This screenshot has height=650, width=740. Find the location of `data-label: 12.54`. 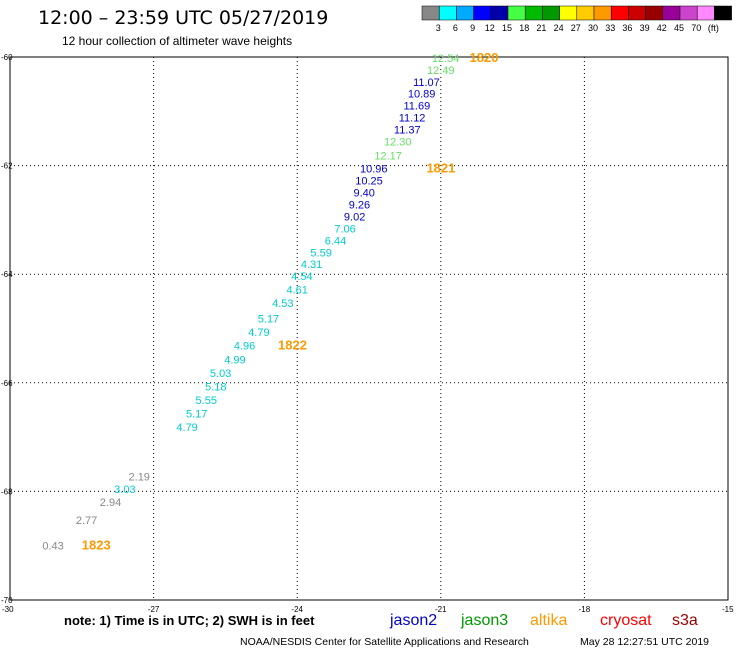

data-label: 12.54 is located at coordinates (446, 59).